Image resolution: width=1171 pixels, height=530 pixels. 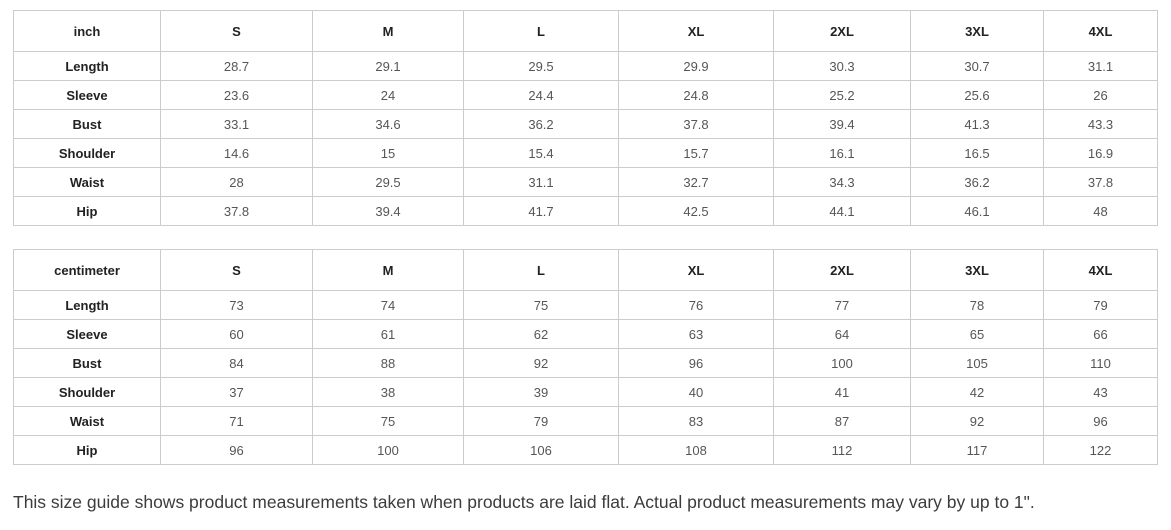 I want to click on measurement-value: 16.9, so click(x=1100, y=153).